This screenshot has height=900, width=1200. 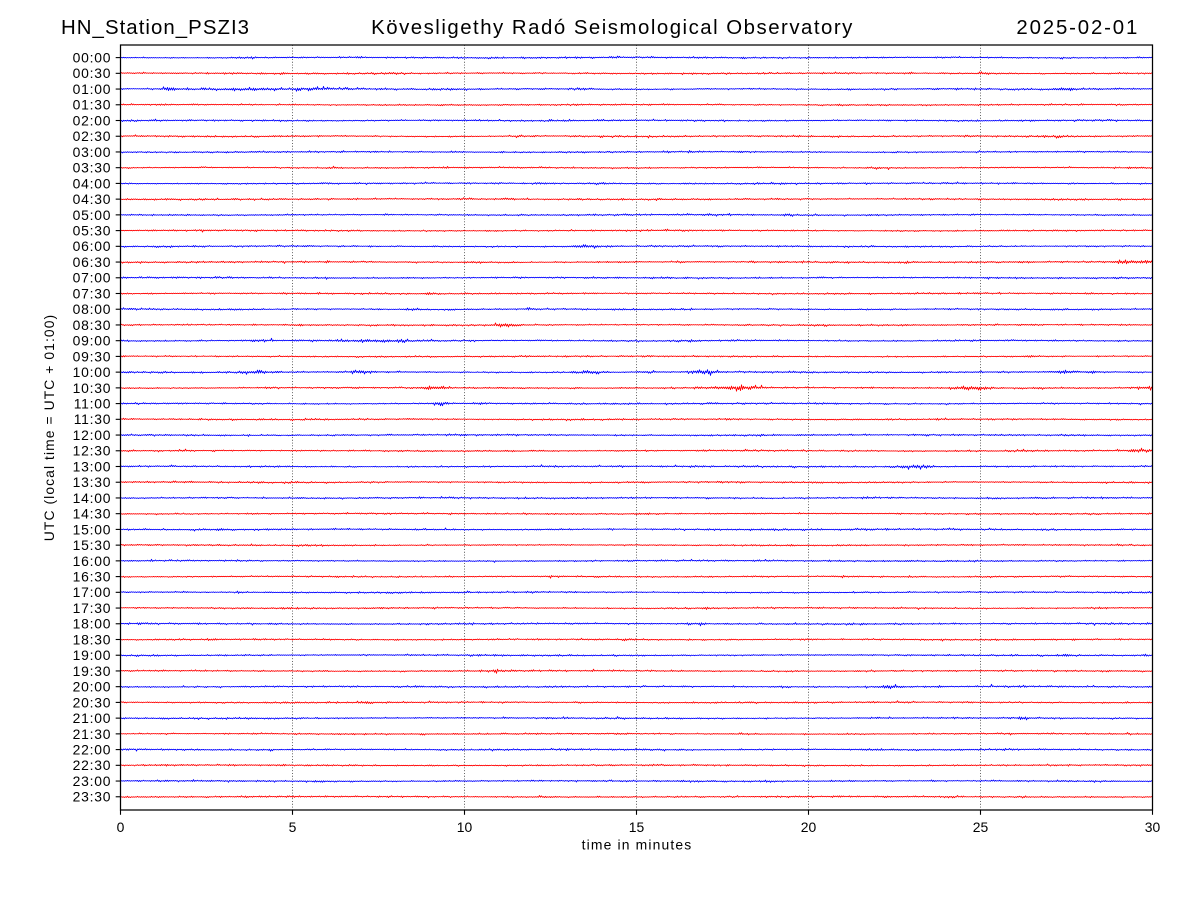 I want to click on svg-text: 14:00, so click(x=92, y=498).